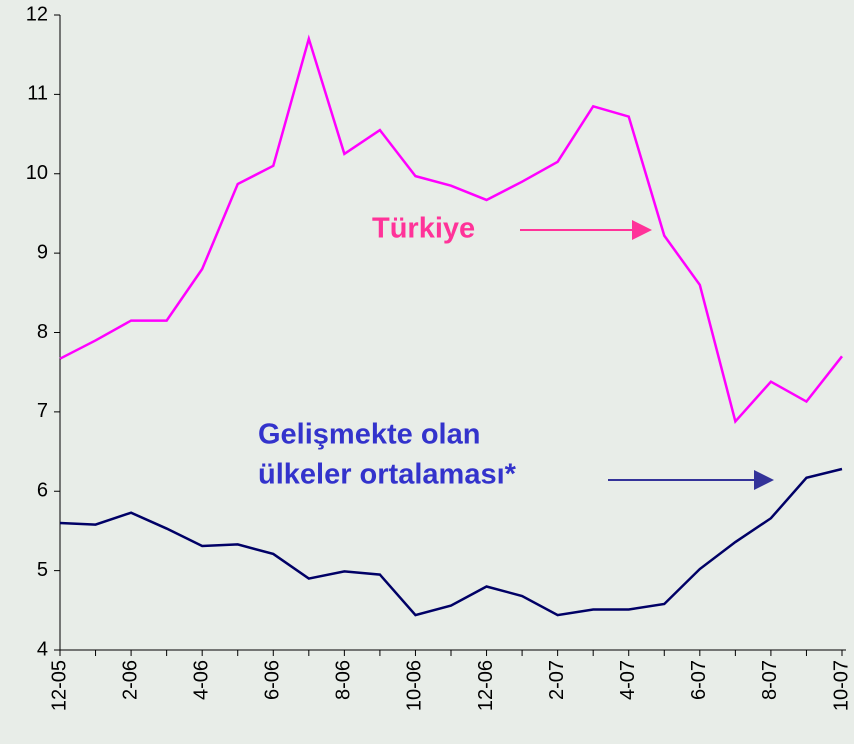 This screenshot has height=744, width=854. What do you see at coordinates (130, 680) in the screenshot?
I see `x-tick-label: 2-06` at bounding box center [130, 680].